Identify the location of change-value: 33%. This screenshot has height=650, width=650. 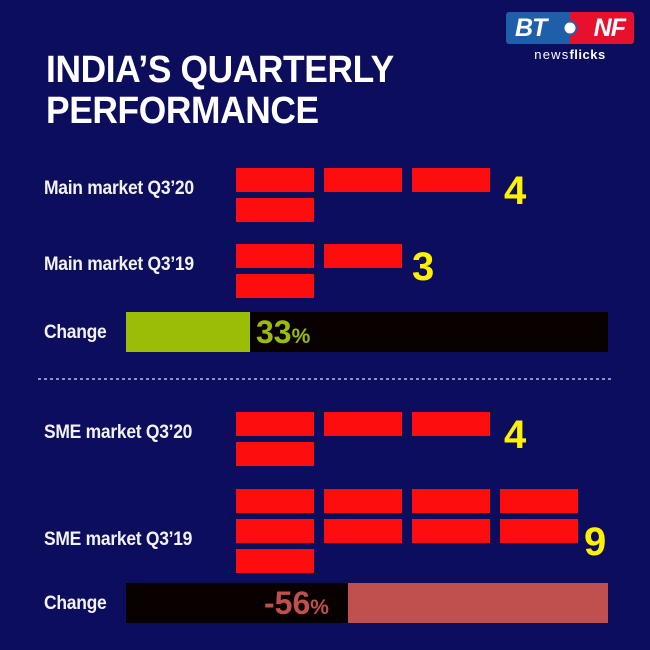
(283, 332).